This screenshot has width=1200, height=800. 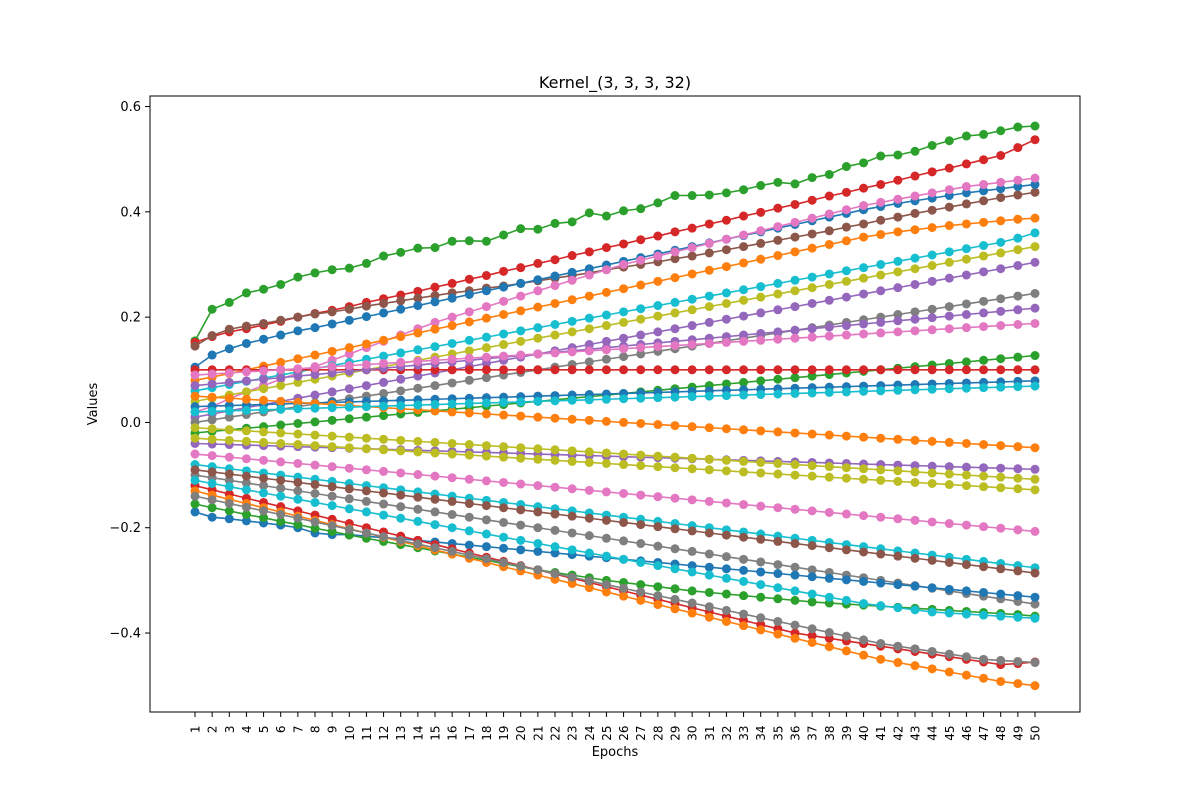 I want to click on x-tick-label: 34, so click(x=761, y=733).